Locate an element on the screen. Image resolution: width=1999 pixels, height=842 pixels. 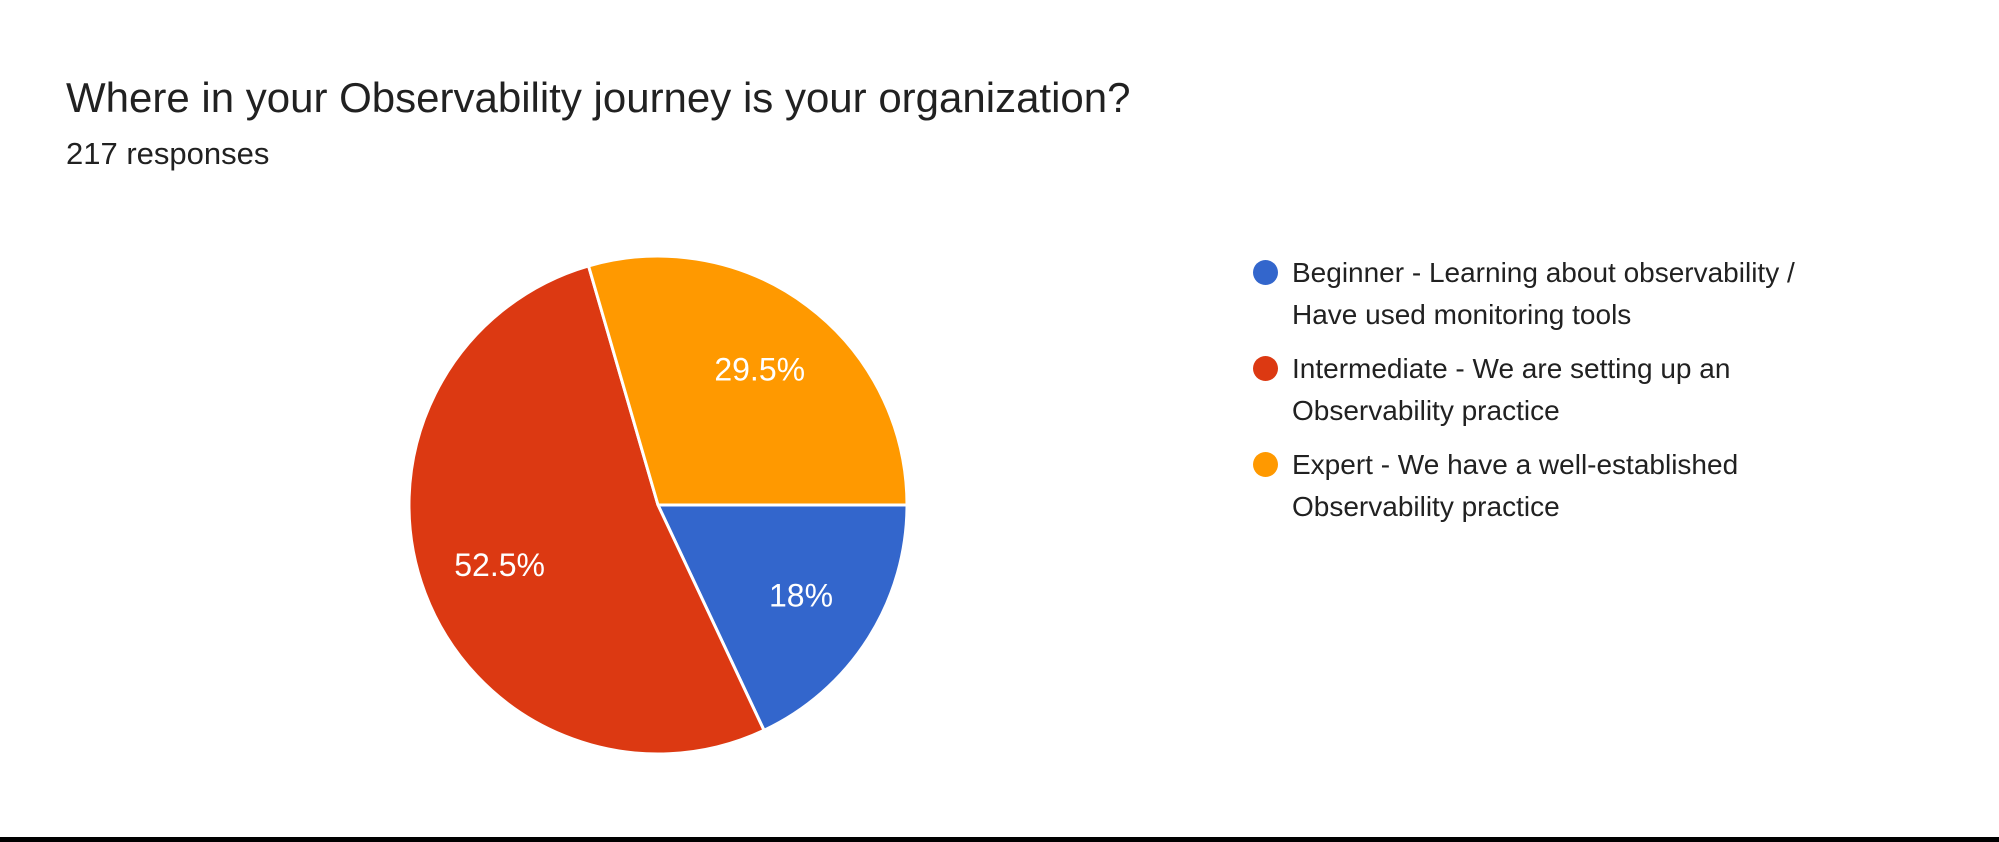
pie-chart-svg: 18% 52.5% 29.5% is located at coordinates (658, 505).